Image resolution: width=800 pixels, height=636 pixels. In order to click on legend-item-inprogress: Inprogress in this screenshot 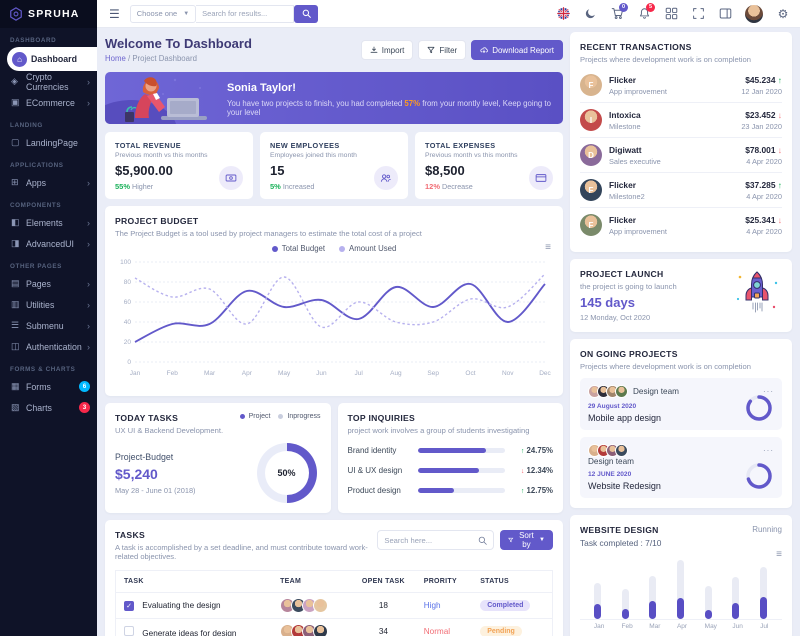, I will do `click(299, 416)`.